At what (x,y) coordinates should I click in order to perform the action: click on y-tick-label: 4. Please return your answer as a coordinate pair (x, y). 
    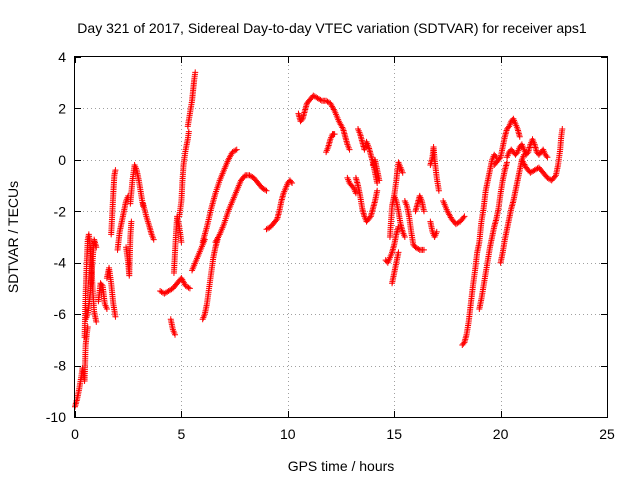
    Looking at the image, I should click on (62, 57).